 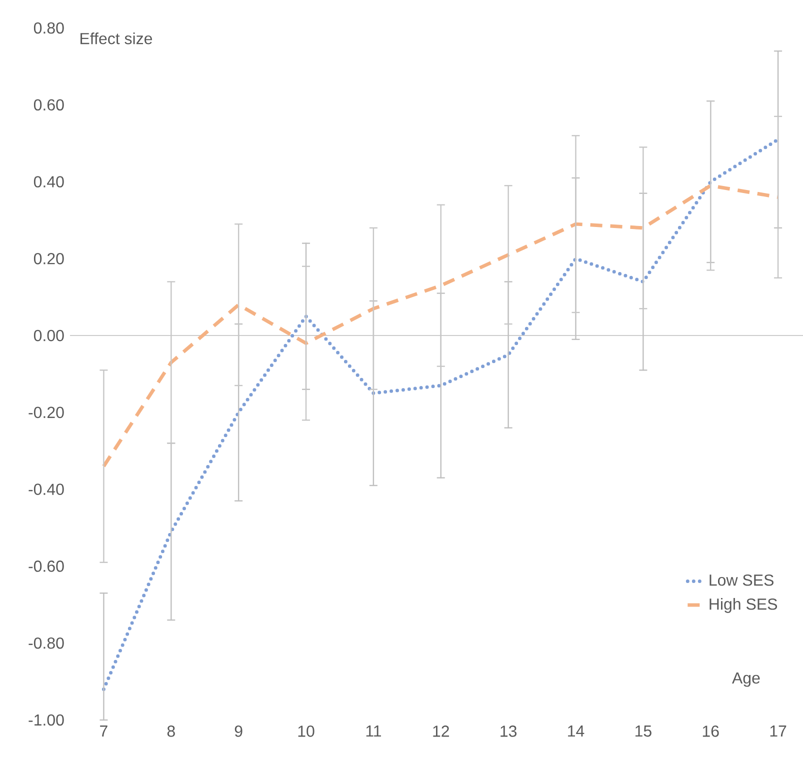 What do you see at coordinates (742, 580) in the screenshot?
I see `legend-label: Low SES` at bounding box center [742, 580].